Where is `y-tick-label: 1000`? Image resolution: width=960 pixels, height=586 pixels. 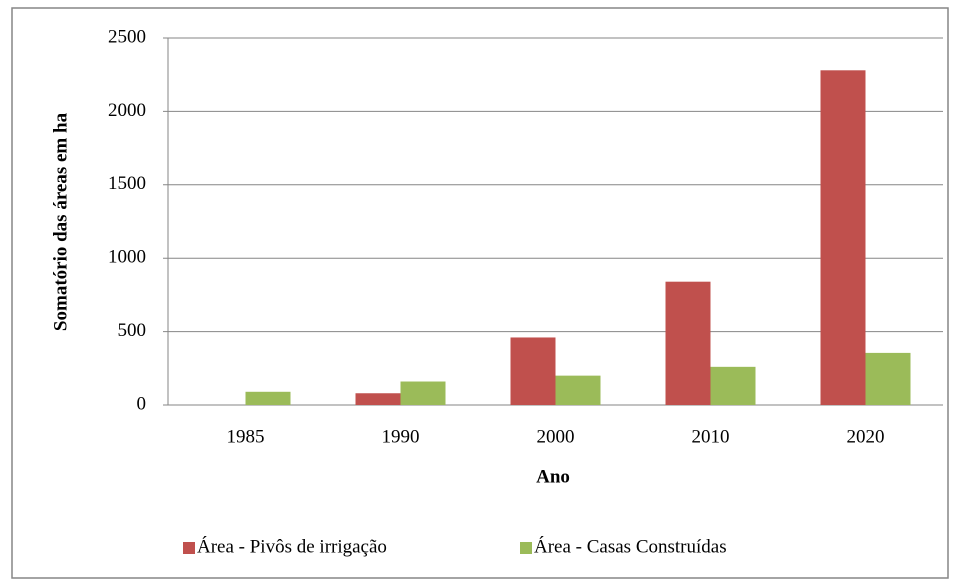 y-tick-label: 1000 is located at coordinates (127, 257).